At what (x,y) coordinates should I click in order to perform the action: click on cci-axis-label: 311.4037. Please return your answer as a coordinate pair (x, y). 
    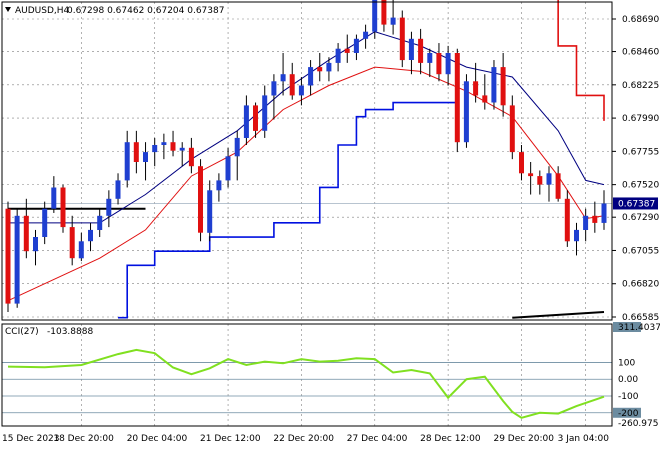
    Looking at the image, I should click on (639, 328).